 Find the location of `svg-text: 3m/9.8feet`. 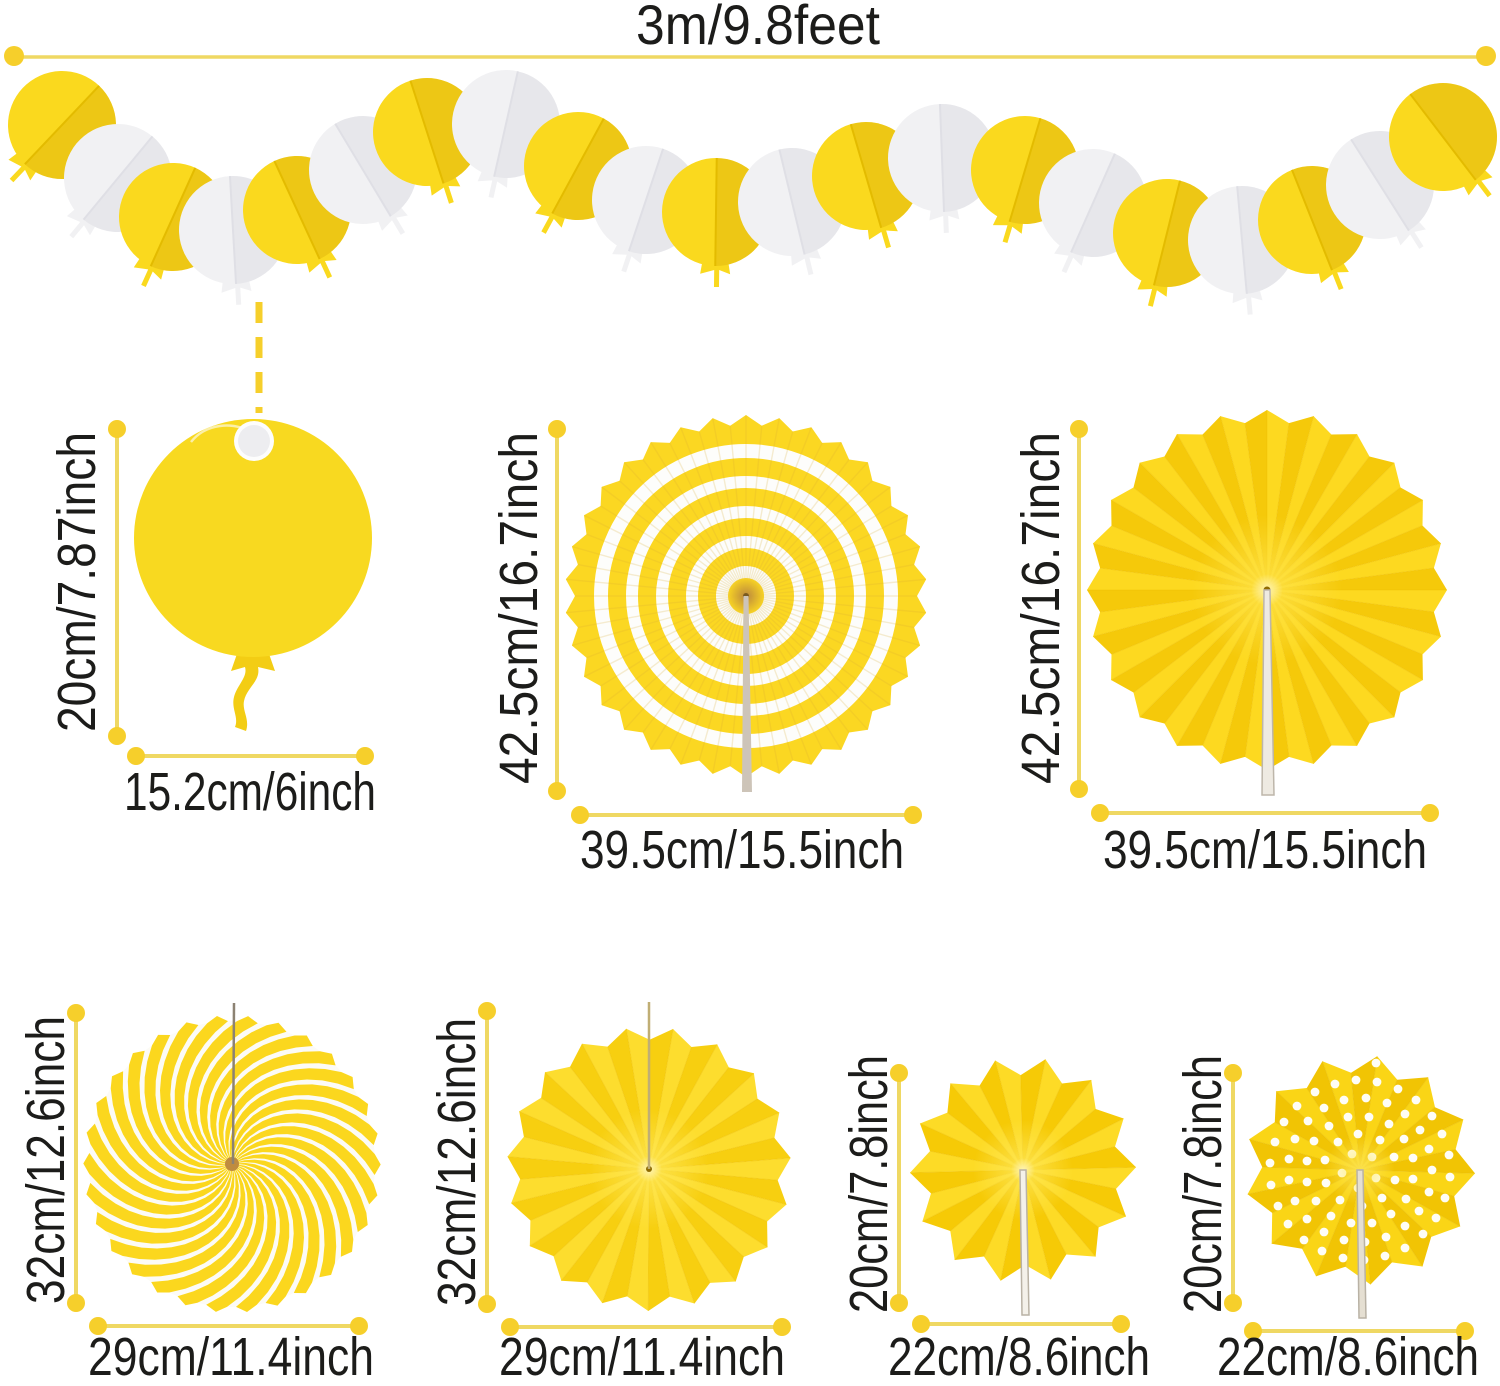

svg-text: 3m/9.8feet is located at coordinates (758, 28).